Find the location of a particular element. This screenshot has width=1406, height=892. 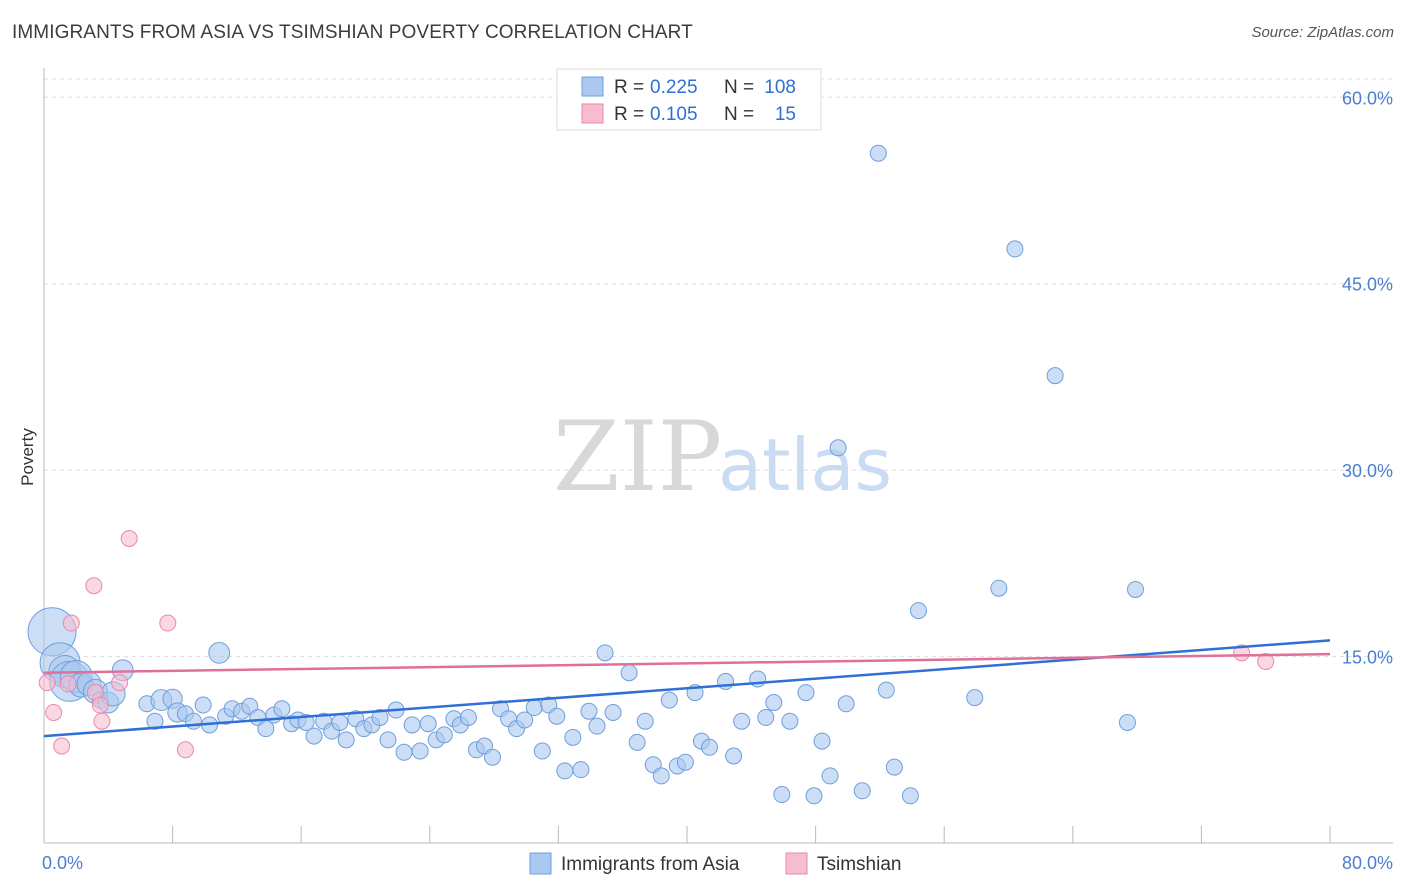

bottom-legend-label-asia: Immigrants from Asia is located at coordinates (650, 864).